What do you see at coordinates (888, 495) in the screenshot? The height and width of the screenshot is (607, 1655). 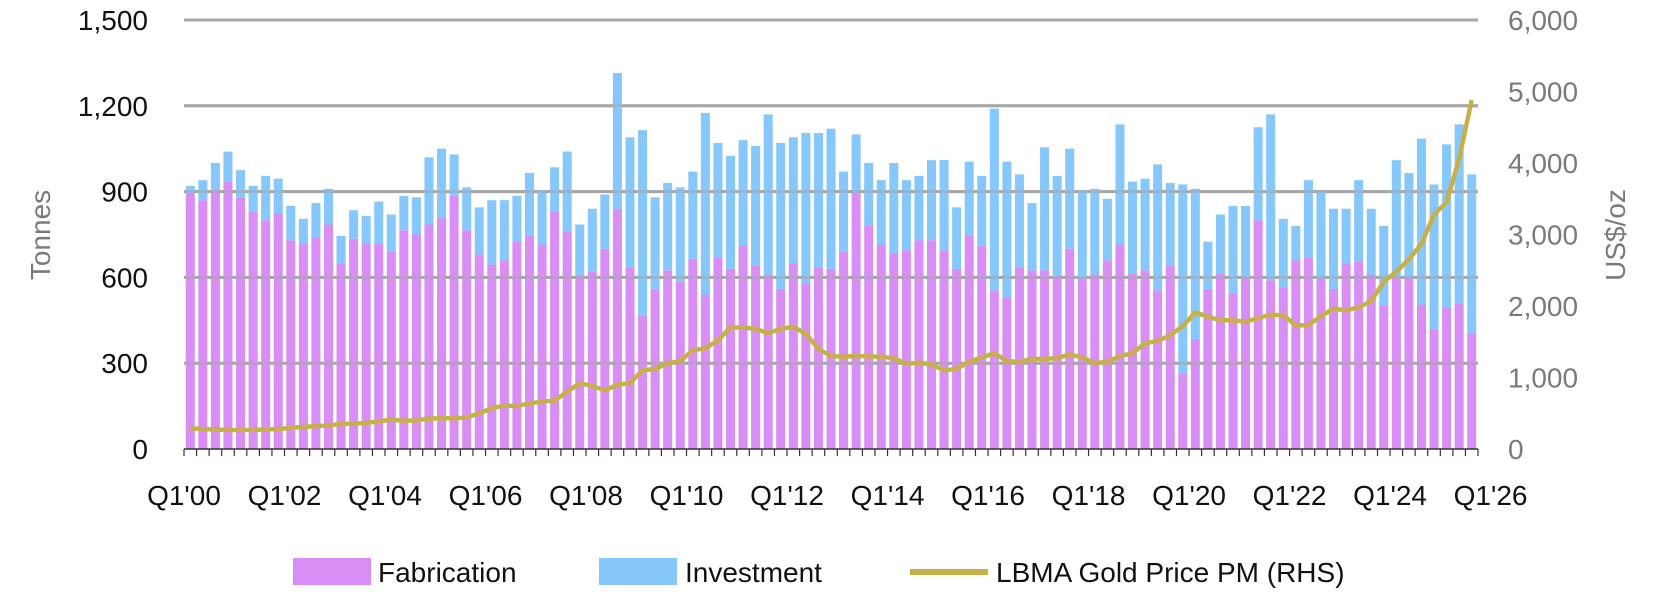 I see `x-tick-label: Q1'14` at bounding box center [888, 495].